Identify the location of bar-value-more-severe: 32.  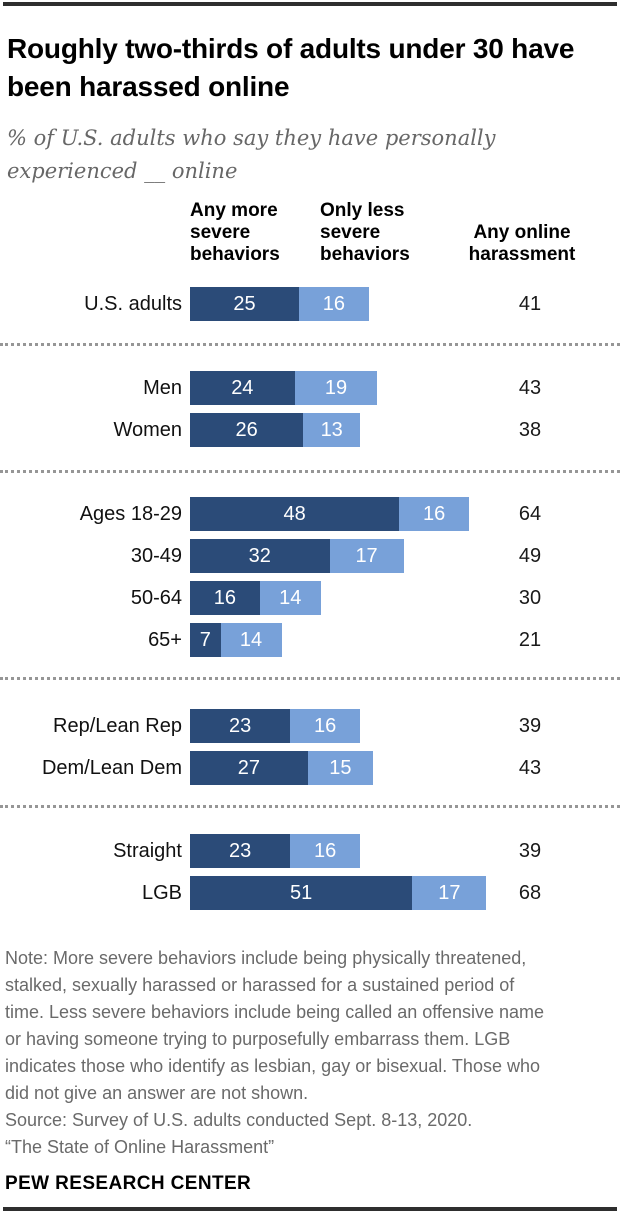
(259, 555).